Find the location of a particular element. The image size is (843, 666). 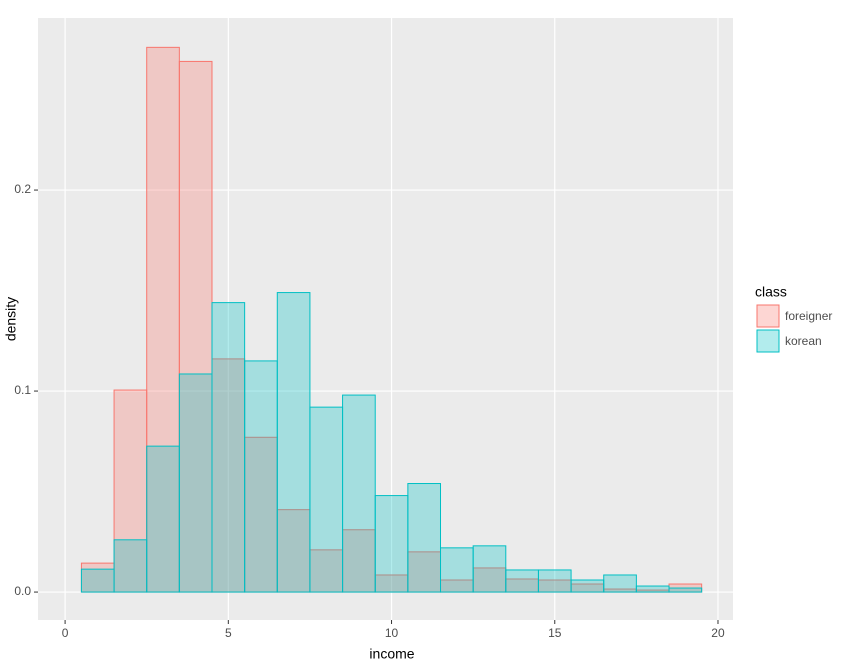

y-tick-label: 0.1 is located at coordinates (22, 390).